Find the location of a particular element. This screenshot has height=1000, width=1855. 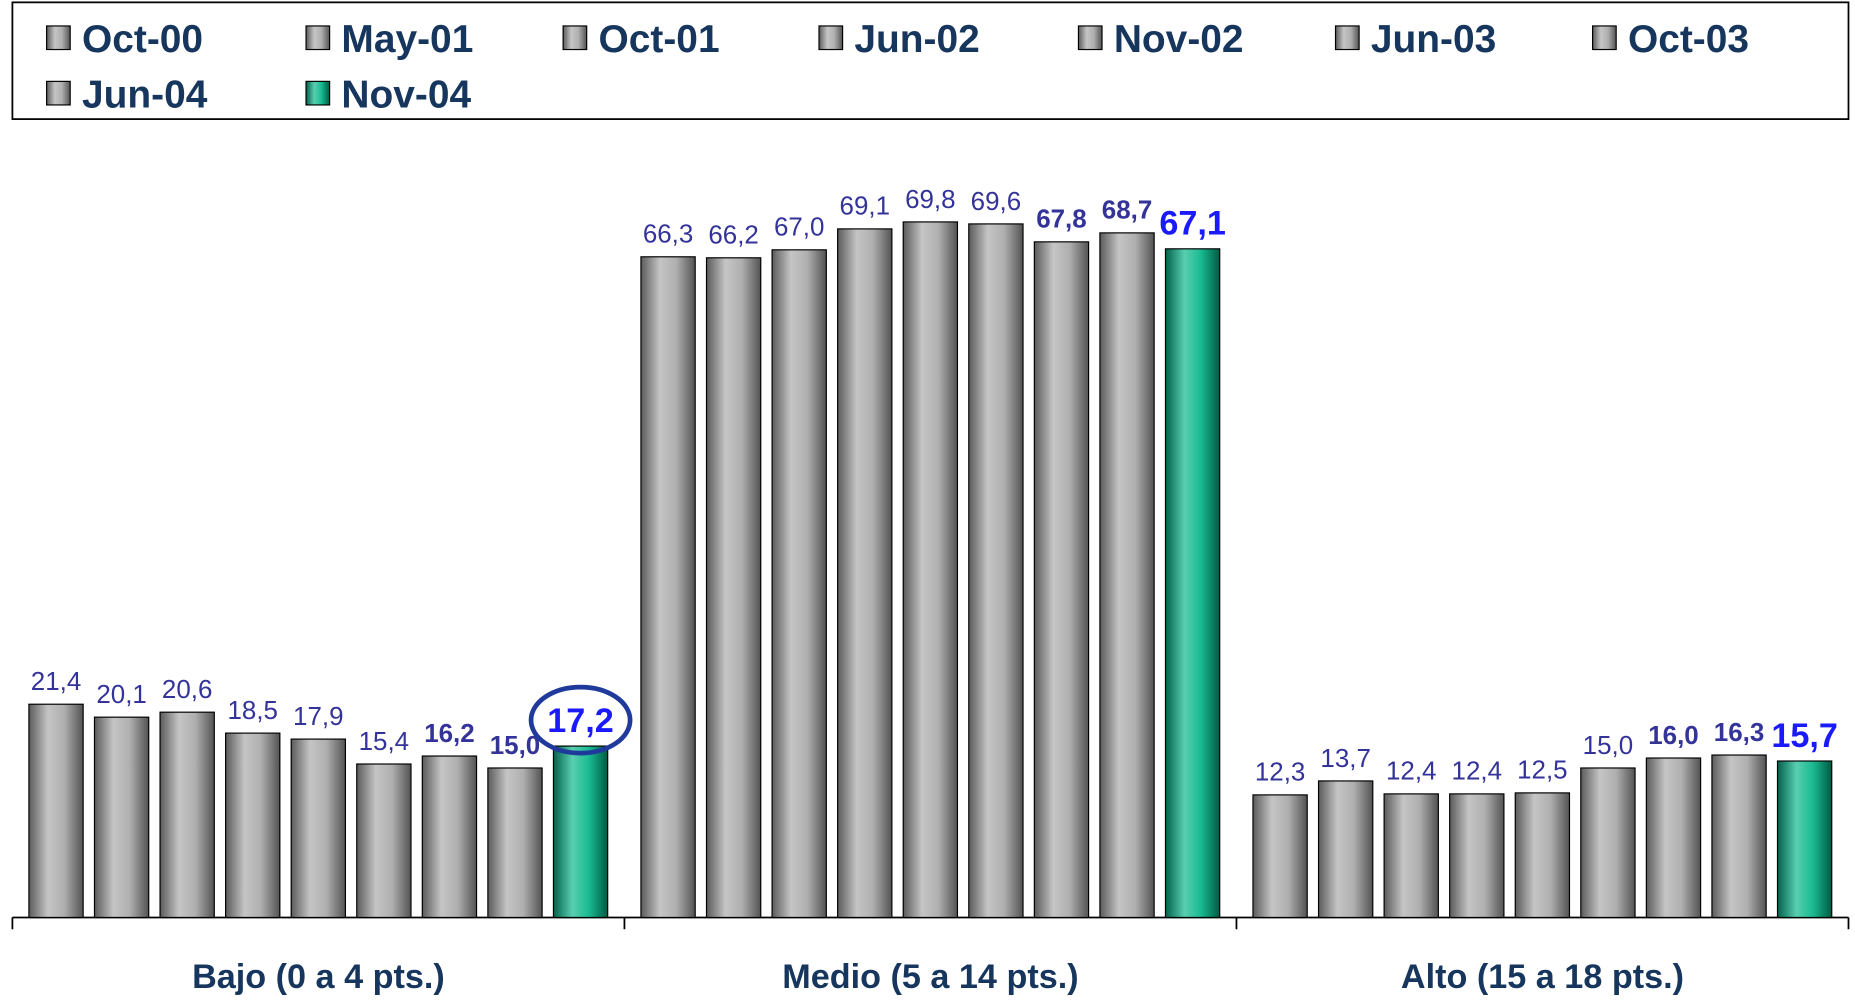

data-label: 67,0 is located at coordinates (799, 228).